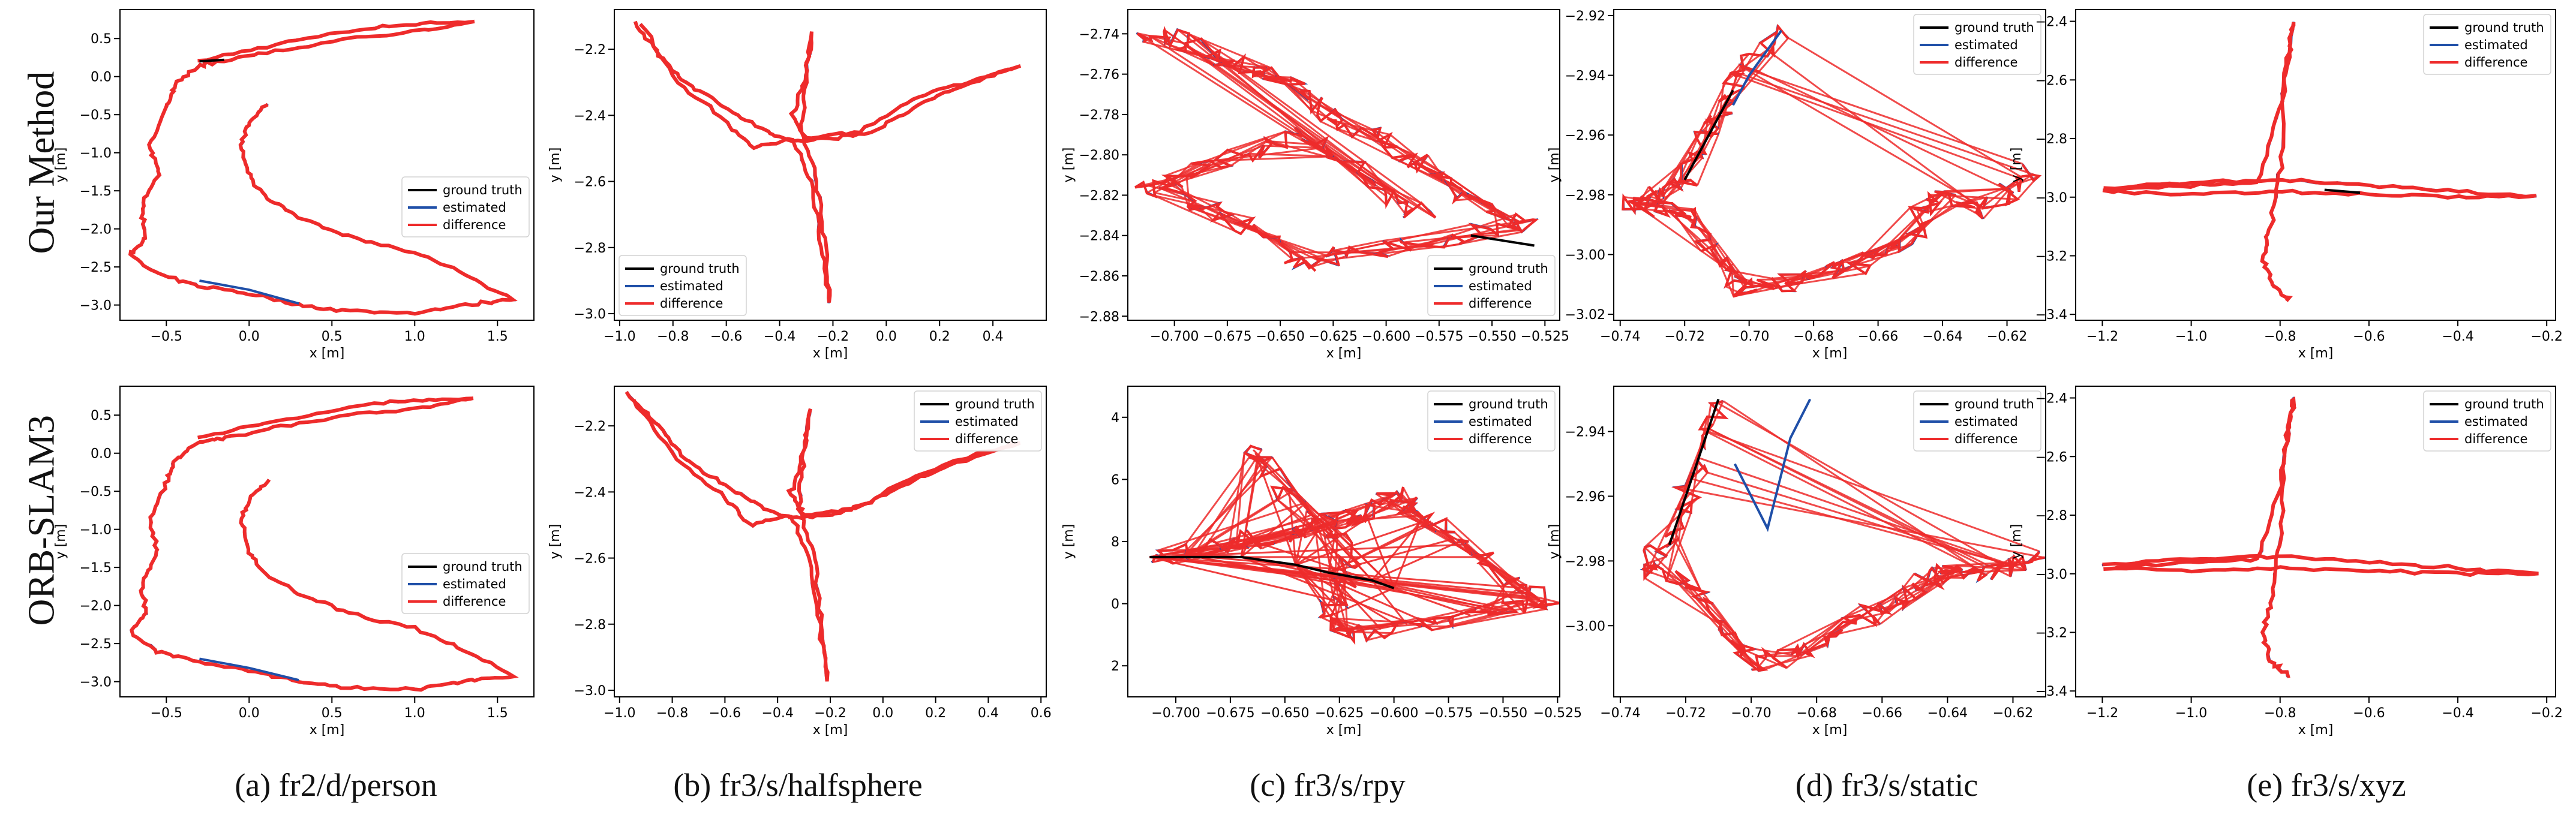 The image size is (2576, 827). Describe the element at coordinates (101, 454) in the screenshot. I see `y-tick-label: 0.0` at that location.